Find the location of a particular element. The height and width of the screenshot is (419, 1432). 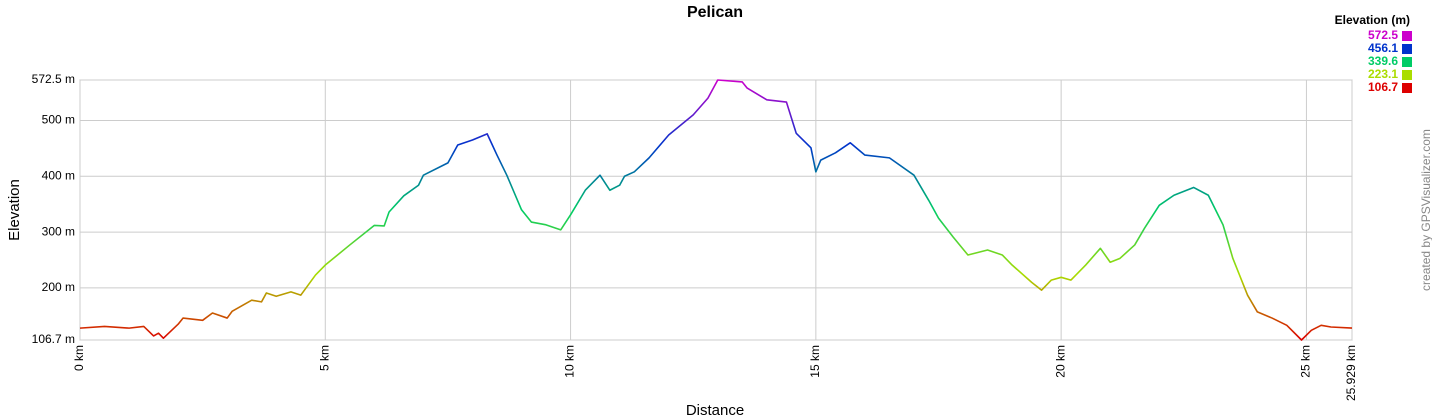

legend-title: Elevation (m) is located at coordinates (1372, 20).